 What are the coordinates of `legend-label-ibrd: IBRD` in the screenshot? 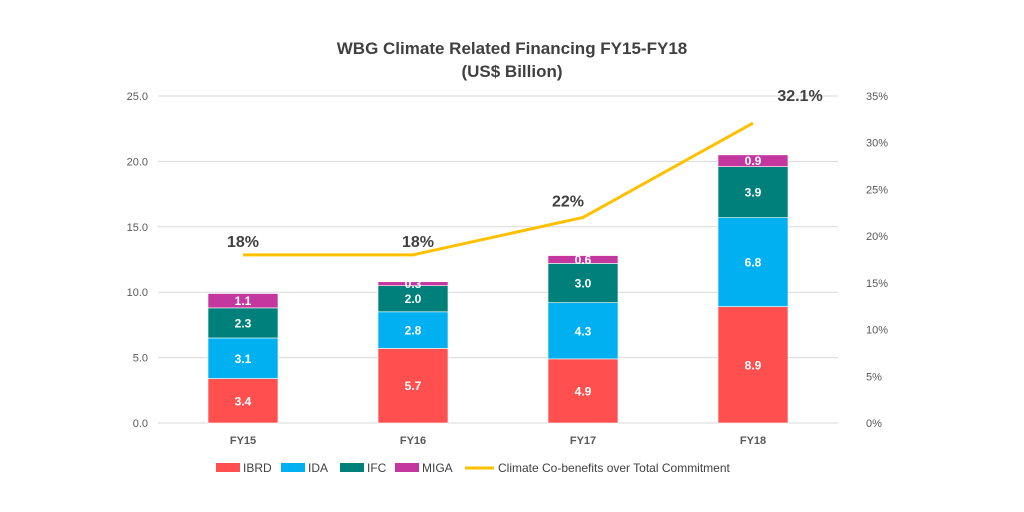 It's located at (257, 468).